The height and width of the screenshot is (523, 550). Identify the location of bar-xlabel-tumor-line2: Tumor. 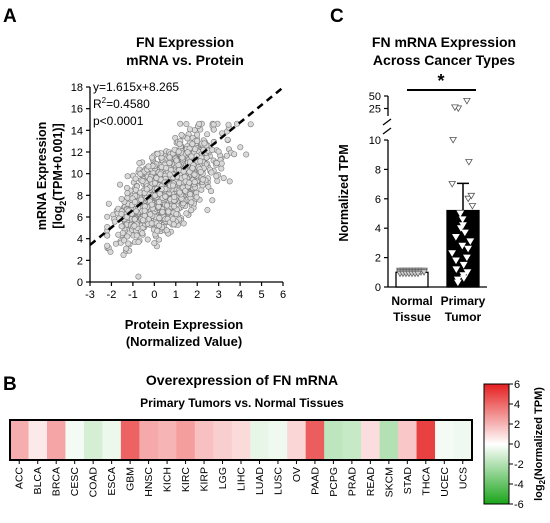
(463, 317).